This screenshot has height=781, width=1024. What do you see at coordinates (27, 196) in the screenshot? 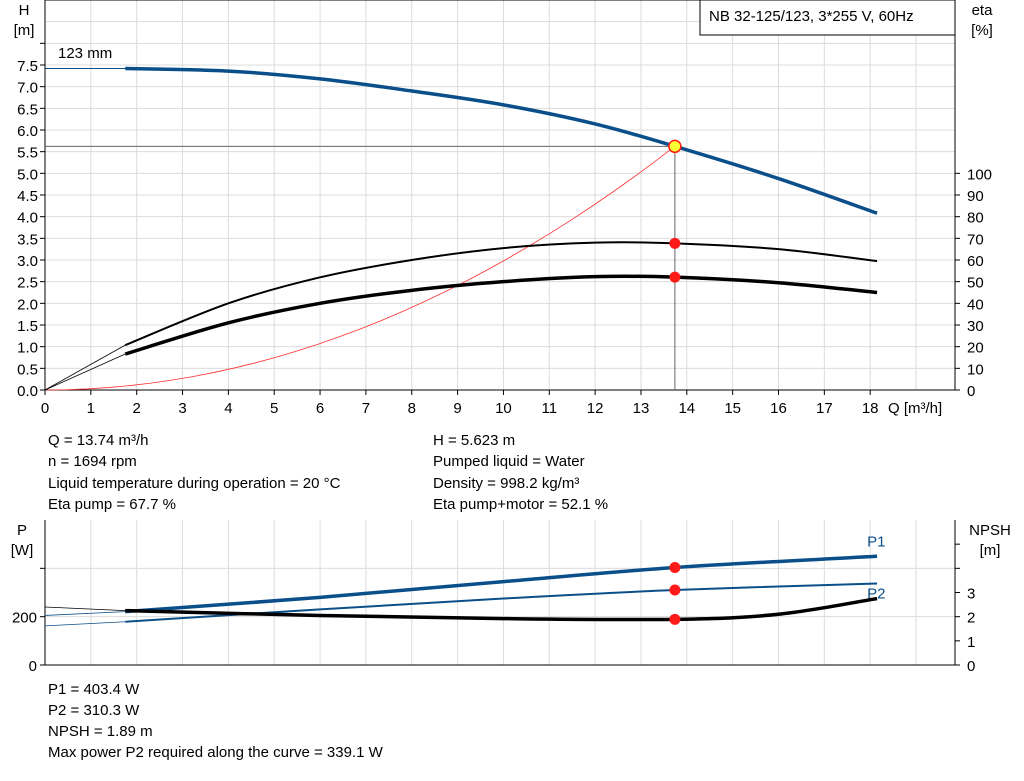
I see `y-tick-label-left: 4.5` at bounding box center [27, 196].